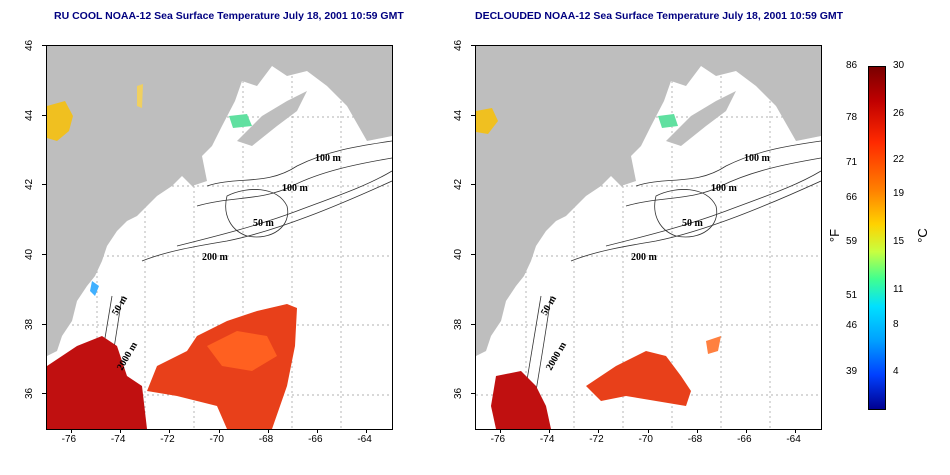  What do you see at coordinates (835, 235) in the screenshot?
I see `fahrenheit-unit-label: °F` at bounding box center [835, 235].